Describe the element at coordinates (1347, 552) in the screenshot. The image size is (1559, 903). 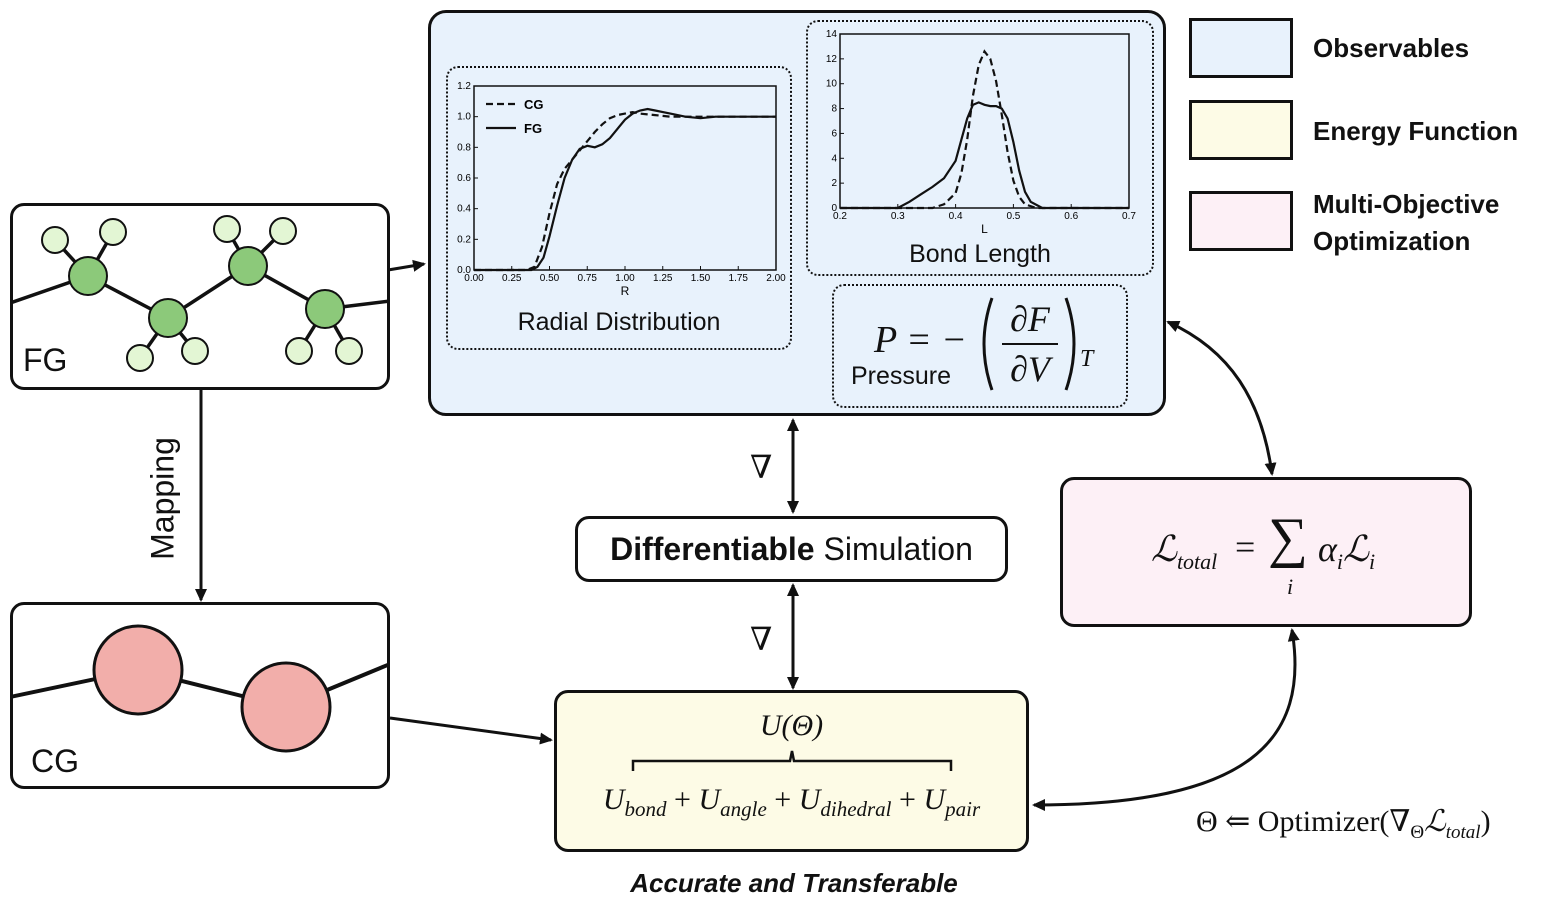
I see `loss-rhs: αiℒi` at that location.